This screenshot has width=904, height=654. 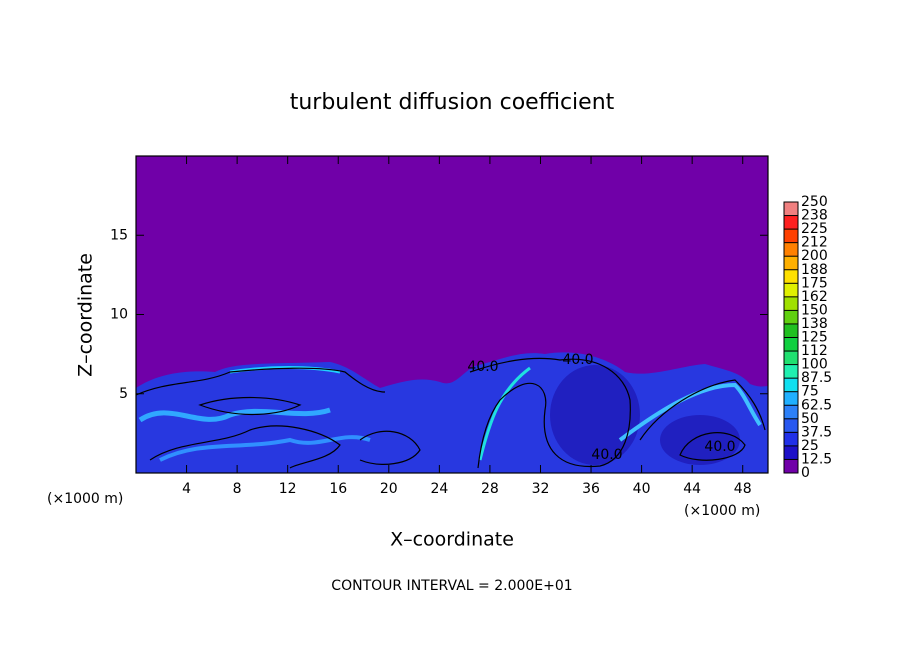 What do you see at coordinates (814, 351) in the screenshot?
I see `colorbar-tick-label: 112` at bounding box center [814, 351].